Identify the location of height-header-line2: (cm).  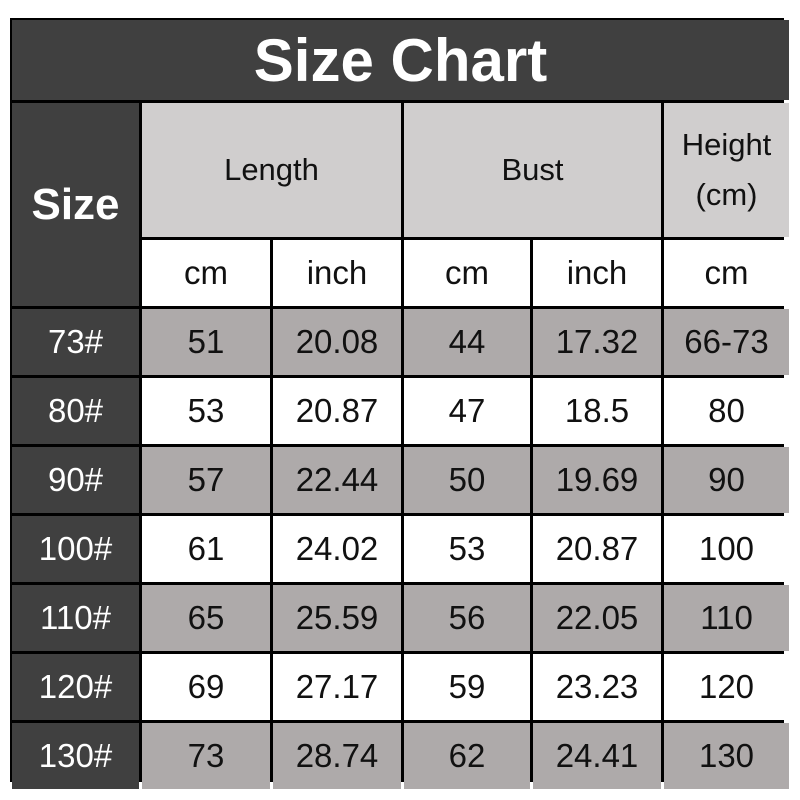
(726, 194).